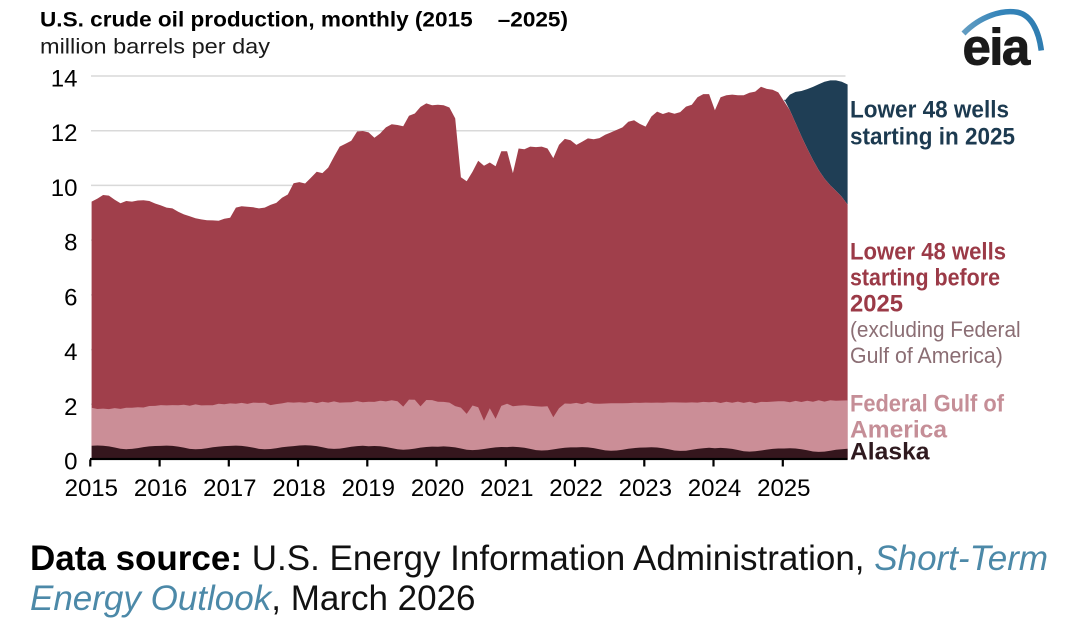  Describe the element at coordinates (91, 488) in the screenshot. I see `svg-text: 2015` at that location.